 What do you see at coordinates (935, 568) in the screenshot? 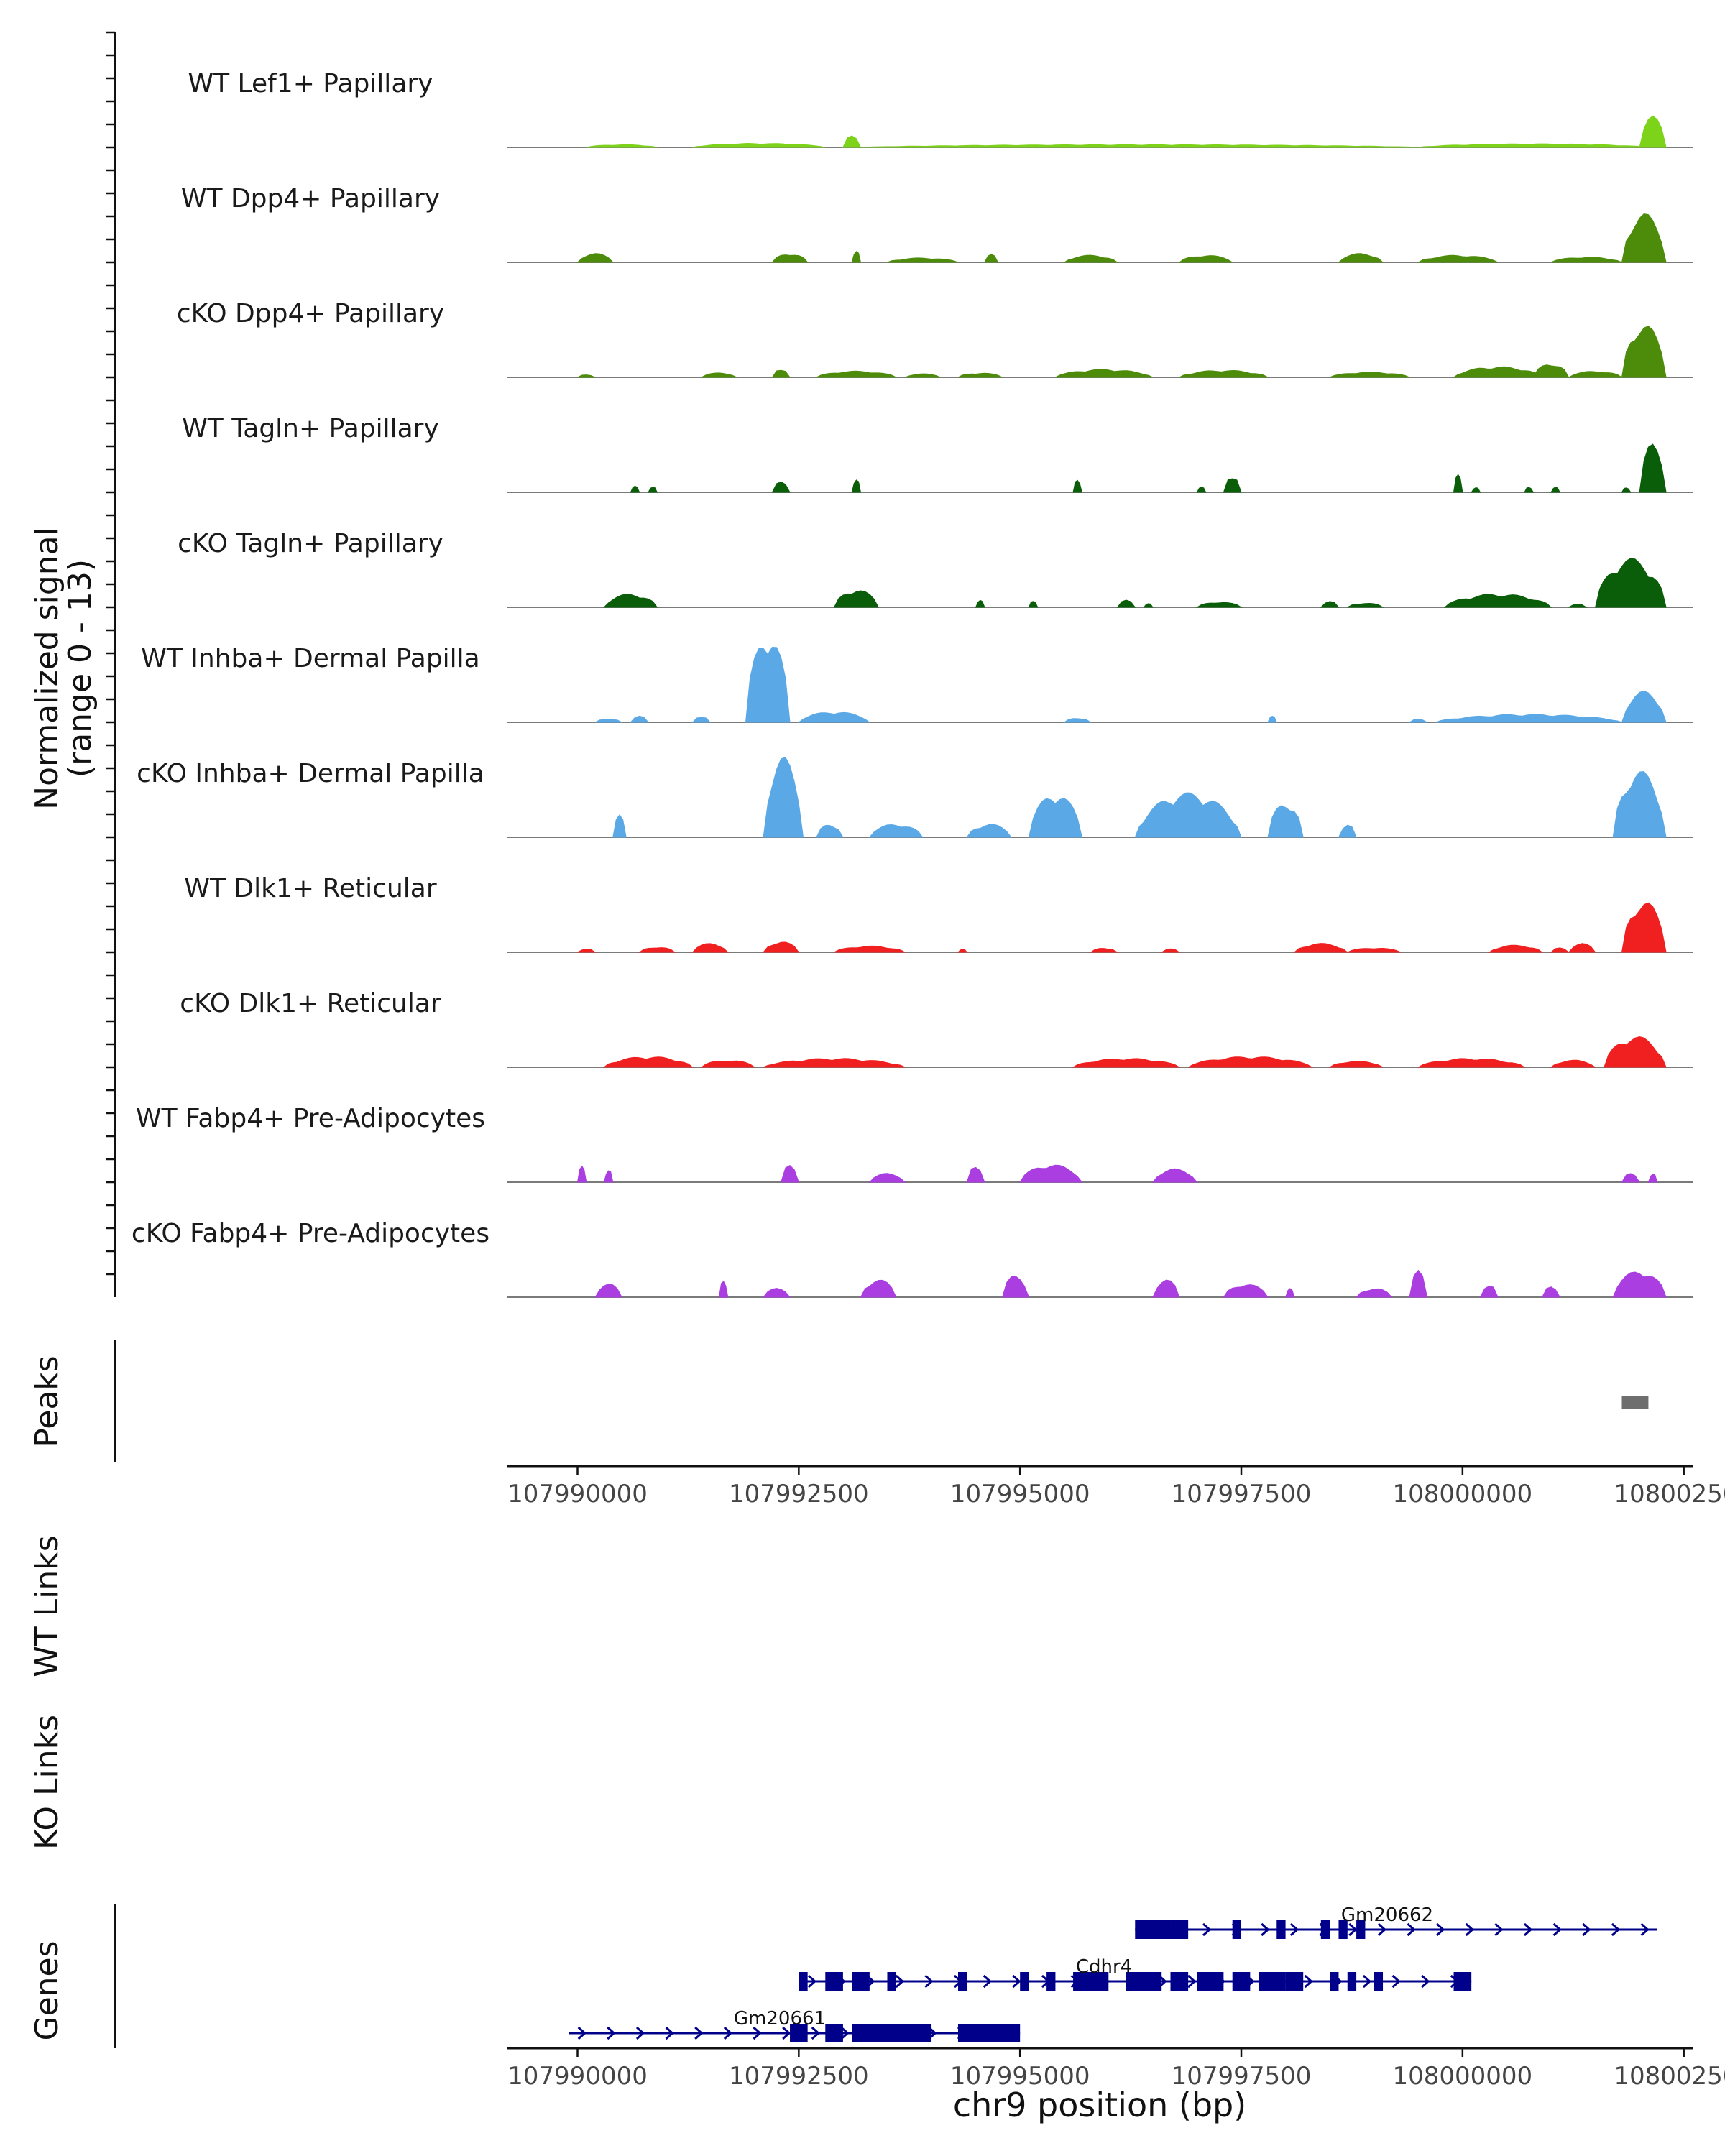
I see `track-4: cKO Tagln+ Papillary` at bounding box center [935, 568].